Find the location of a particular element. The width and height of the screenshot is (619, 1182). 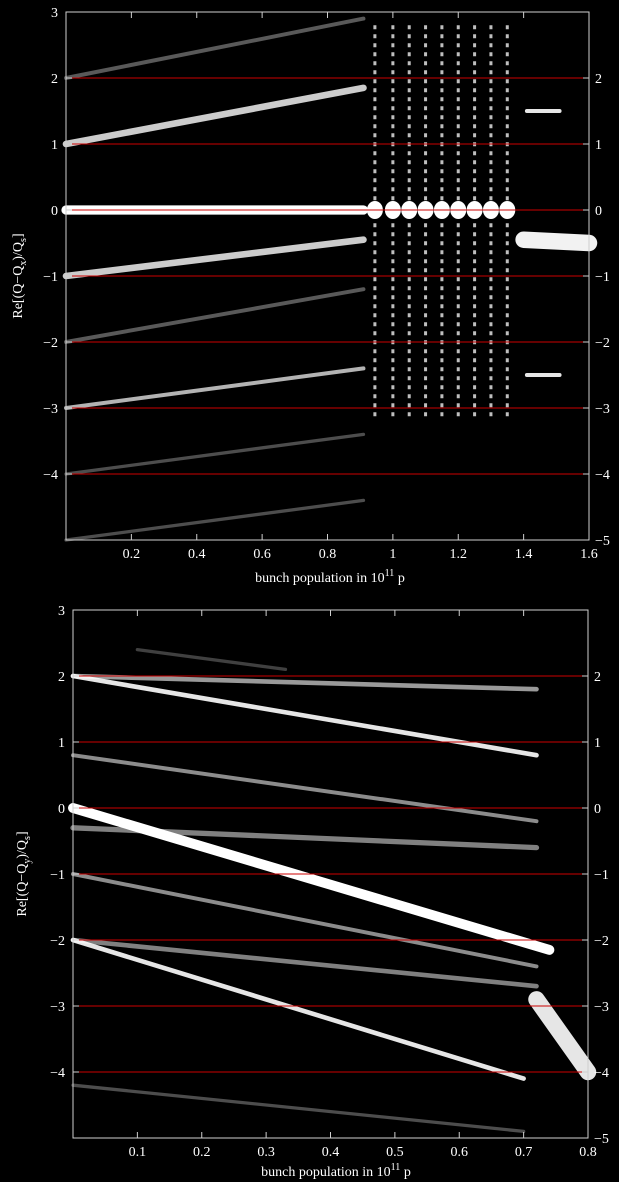

x-tick-label: 0.1 is located at coordinates (138, 1152).